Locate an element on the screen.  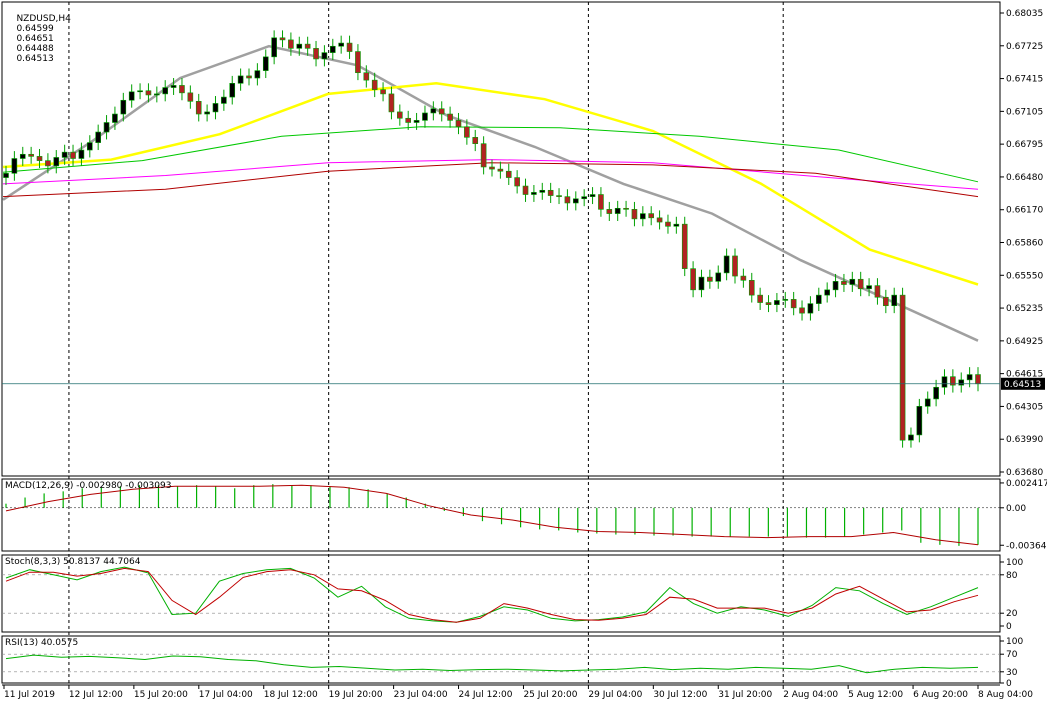
low-value: 0.64488 is located at coordinates (35, 49).